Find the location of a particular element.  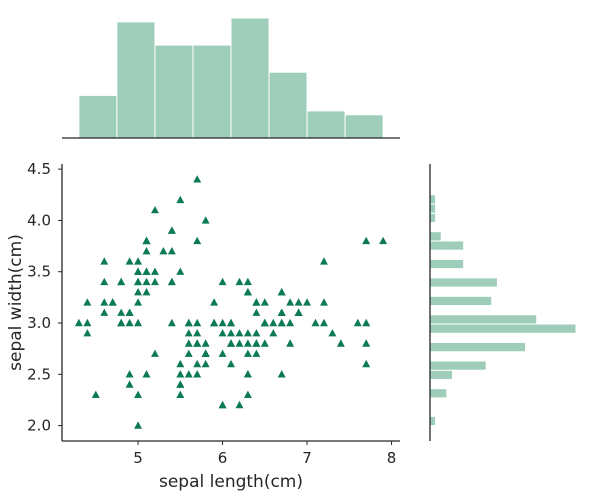

y-tick-label: 3.5 is located at coordinates (39, 272).